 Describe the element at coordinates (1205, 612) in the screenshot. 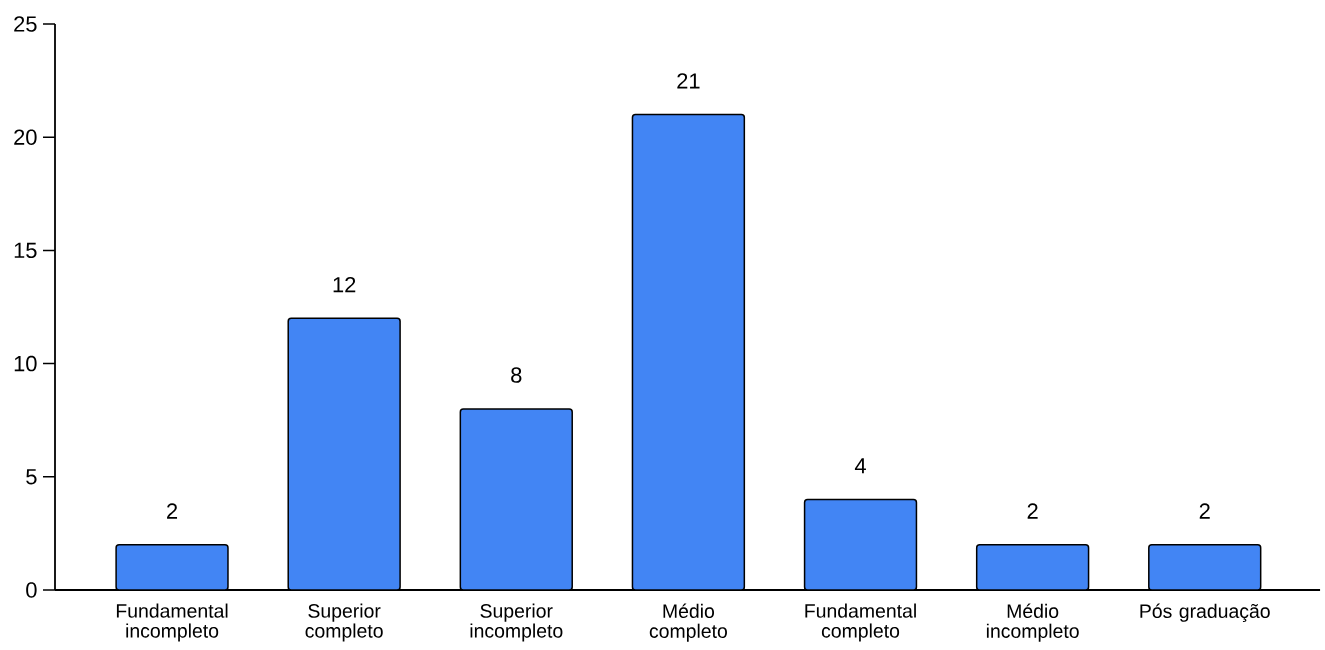

I see `x-tick-label: Pós graduação` at that location.